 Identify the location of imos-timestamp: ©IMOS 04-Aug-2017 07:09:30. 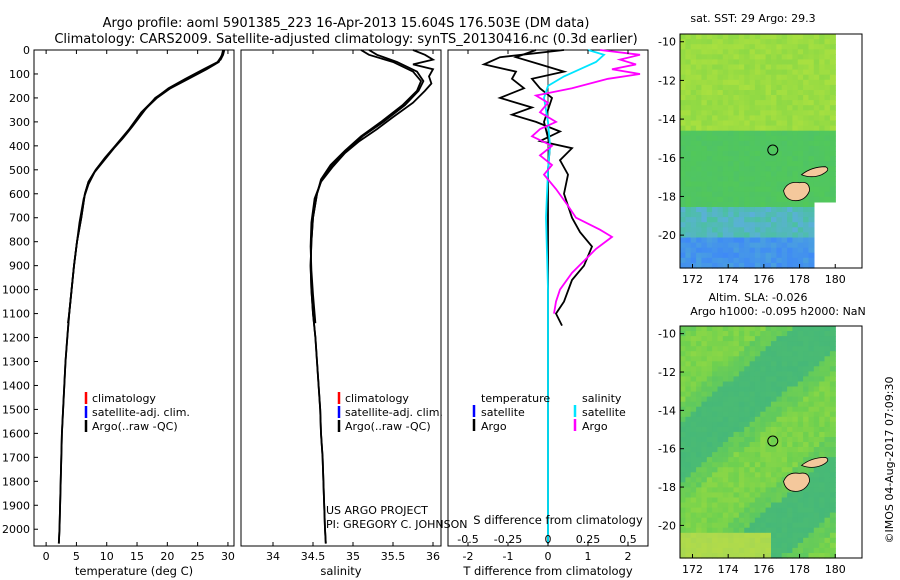
(889, 460).